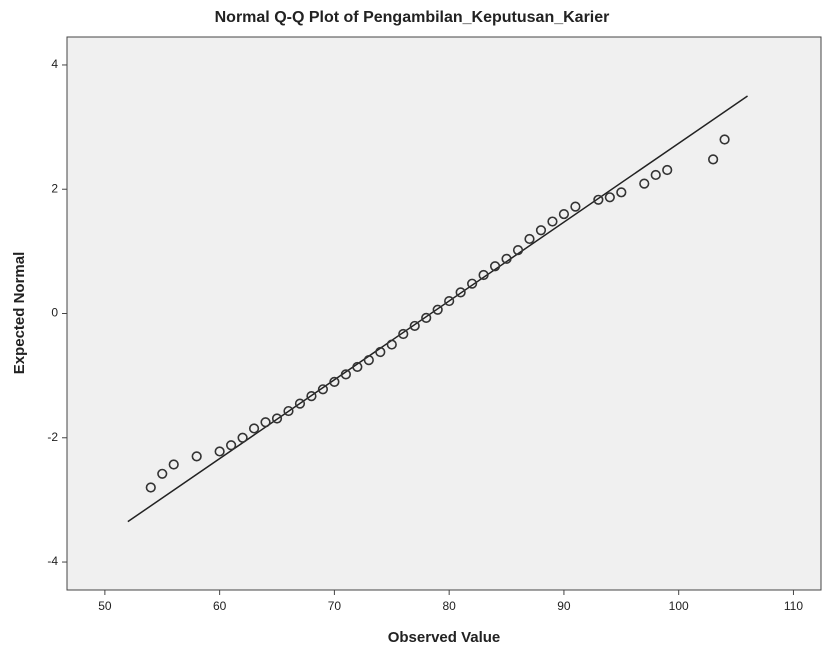  I want to click on x-tick-label: 80, so click(449, 606).